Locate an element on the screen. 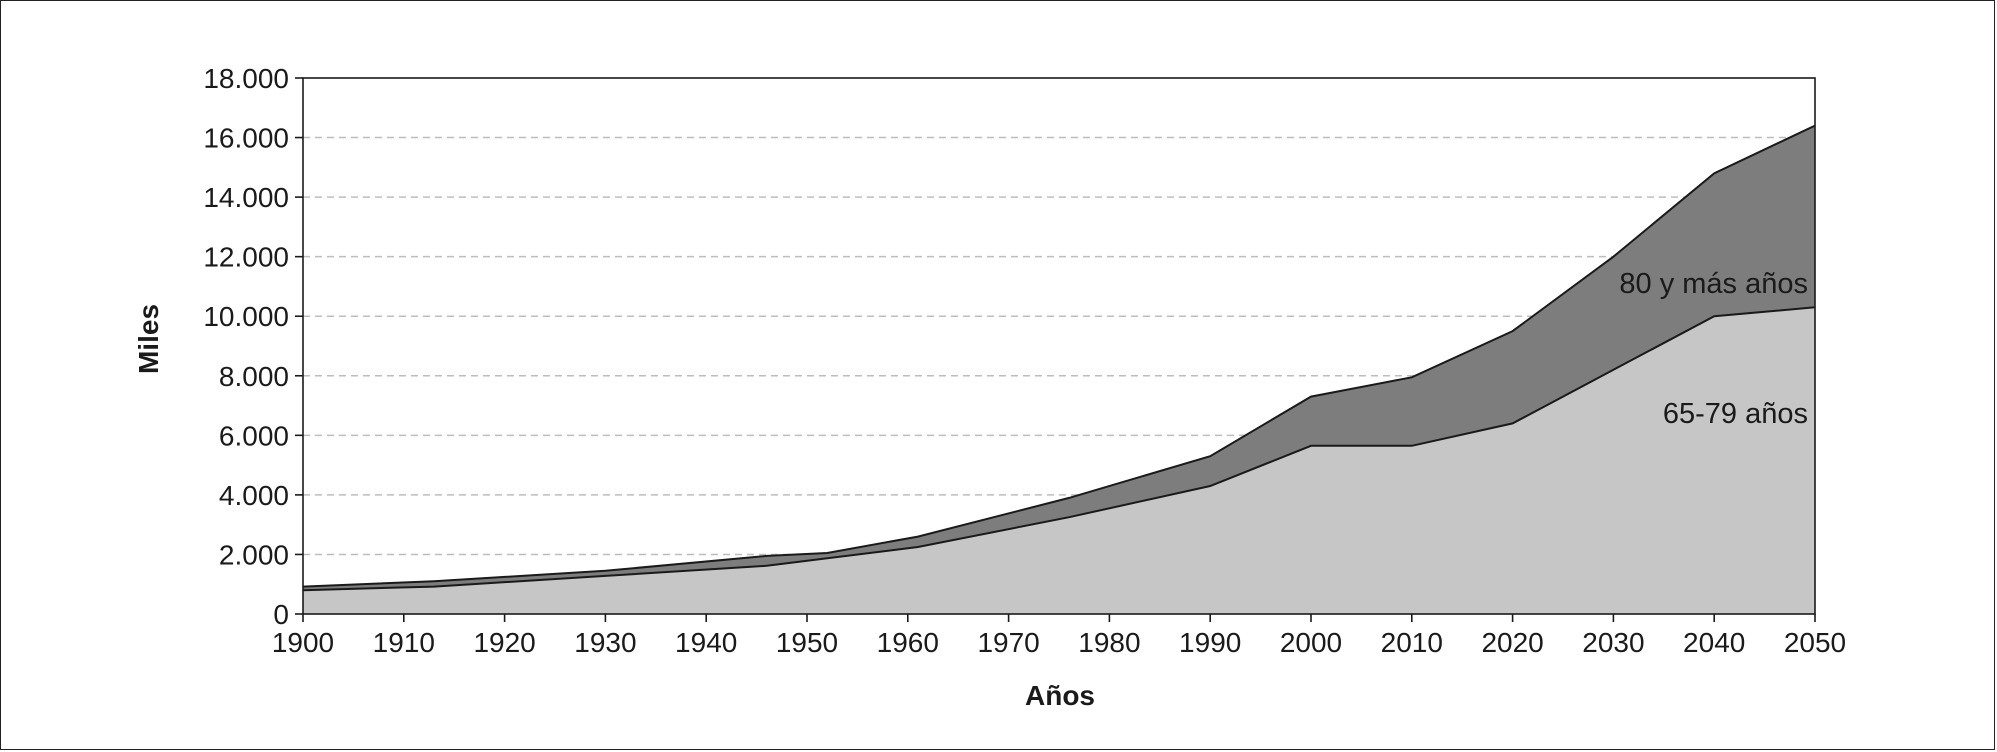 The width and height of the screenshot is (1997, 752). y-tick-label: 12.000 is located at coordinates (246, 257).